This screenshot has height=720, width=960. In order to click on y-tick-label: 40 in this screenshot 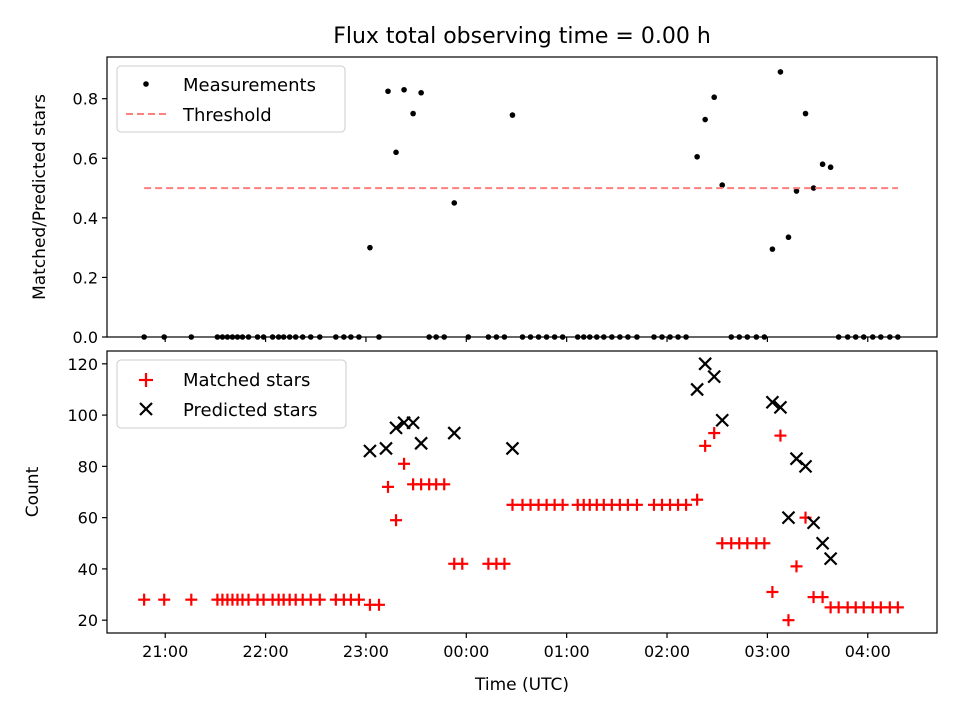, I will do `click(88, 569)`.